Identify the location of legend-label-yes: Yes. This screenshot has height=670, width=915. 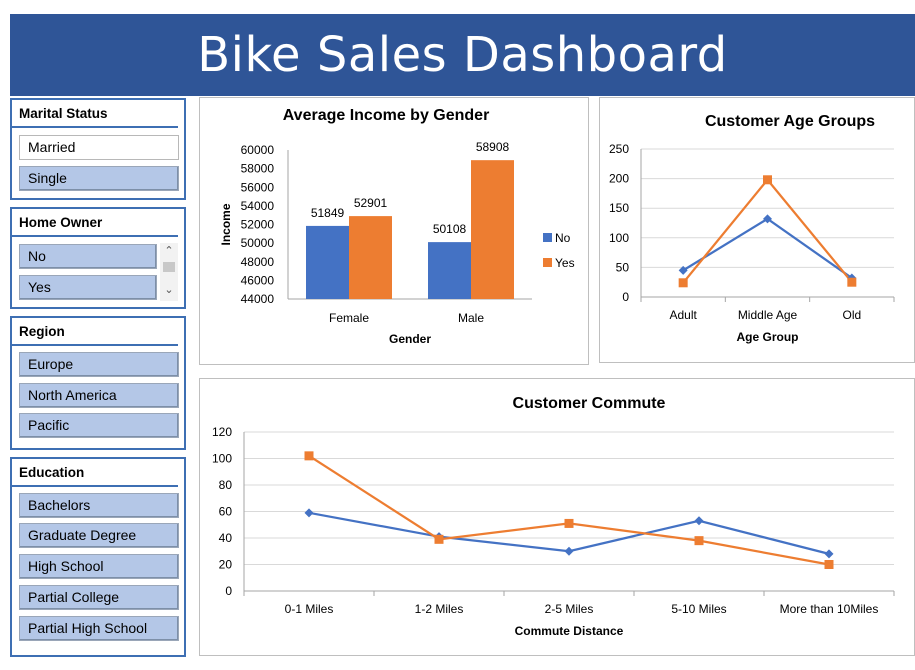
(565, 263).